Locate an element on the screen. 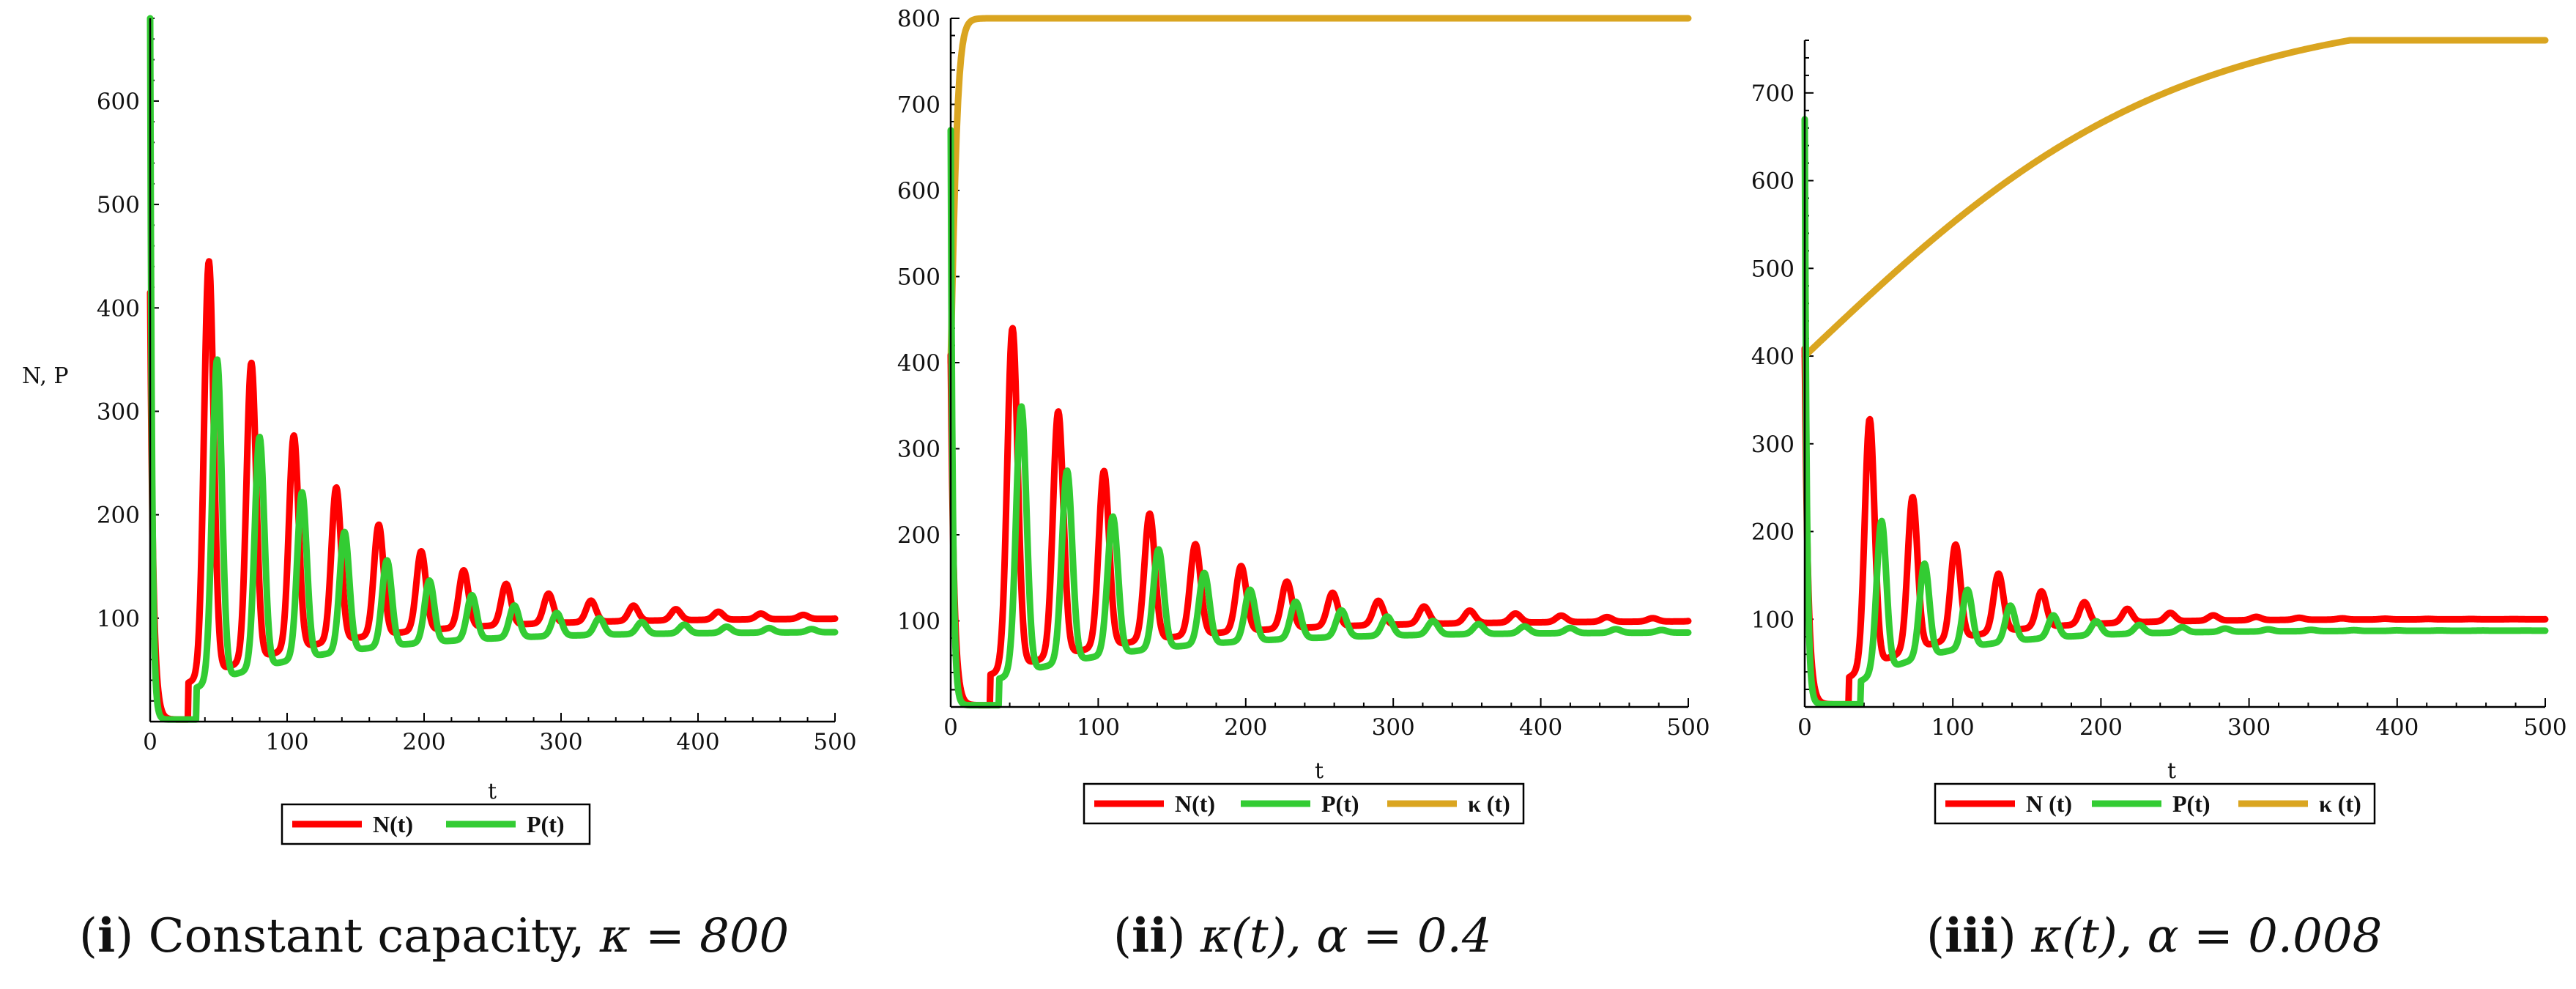 This screenshot has width=2576, height=989. legend-iii: N (t) P(t) κ (t) is located at coordinates (2155, 804).